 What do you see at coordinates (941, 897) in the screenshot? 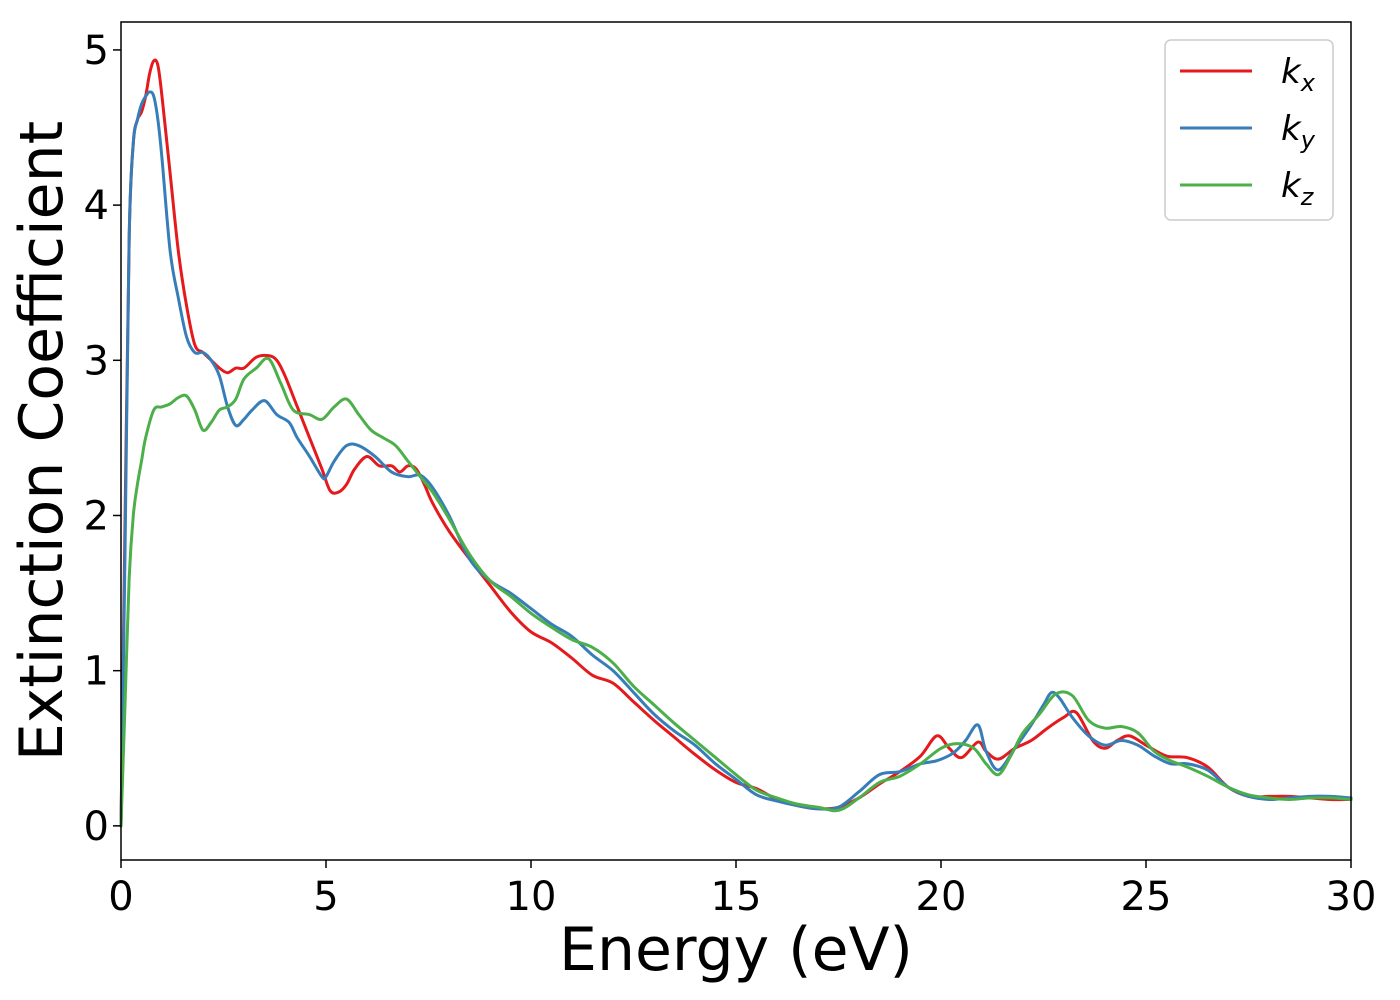
I see `x-tick-label: 20` at bounding box center [941, 897].